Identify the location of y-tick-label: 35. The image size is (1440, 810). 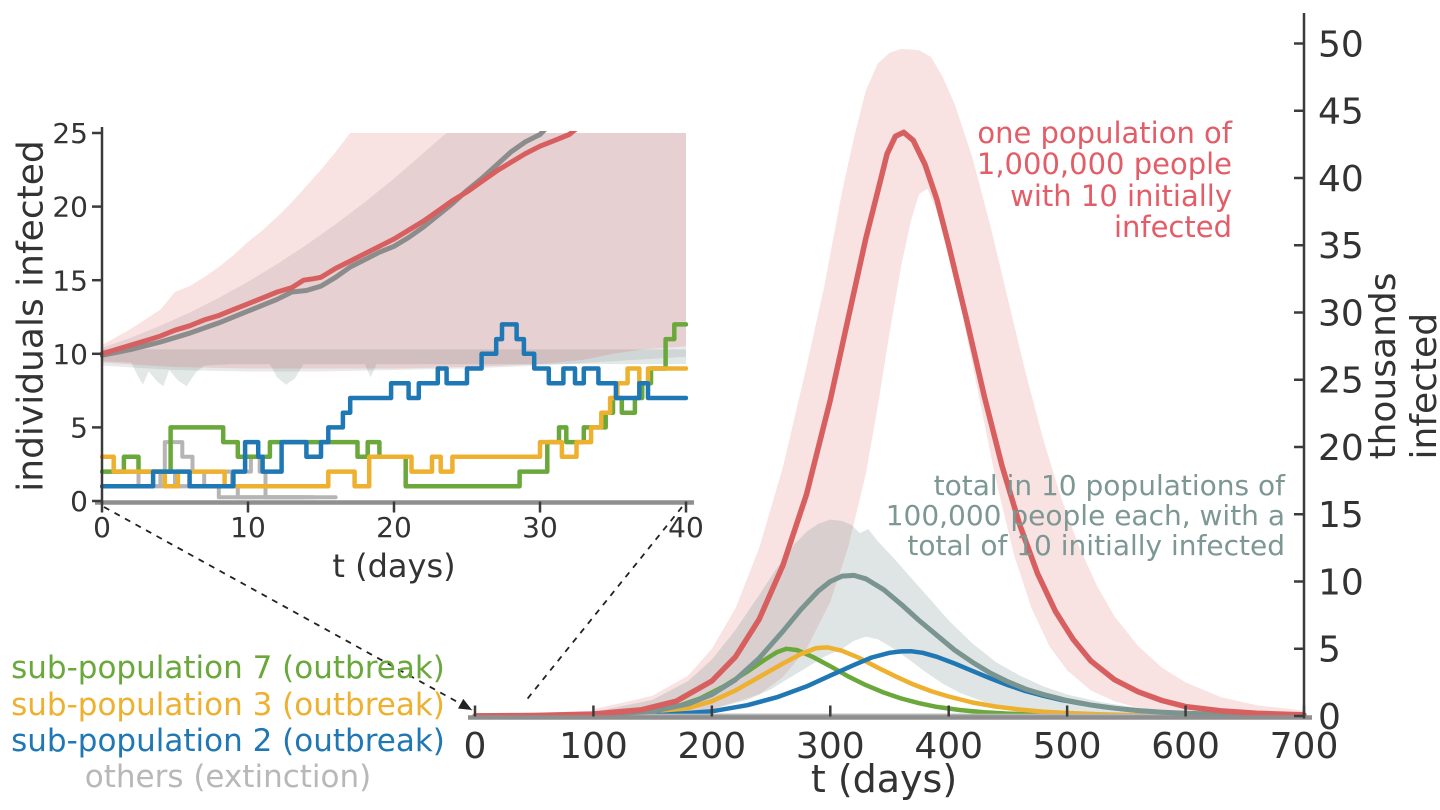
(1341, 246).